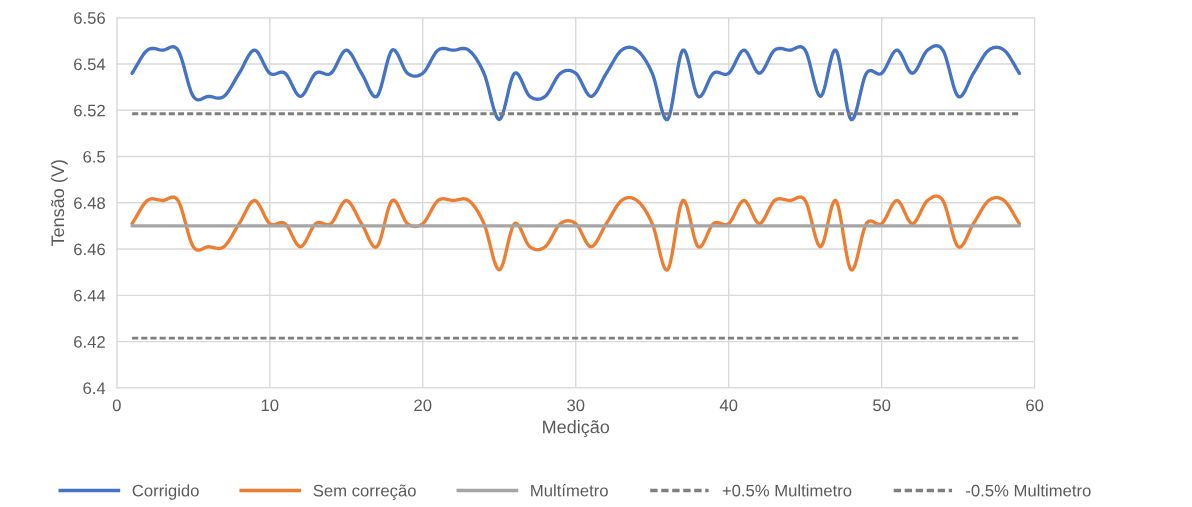 This screenshot has width=1192, height=507. Describe the element at coordinates (787, 490) in the screenshot. I see `legend-label: +0.5% Multimetro` at that location.